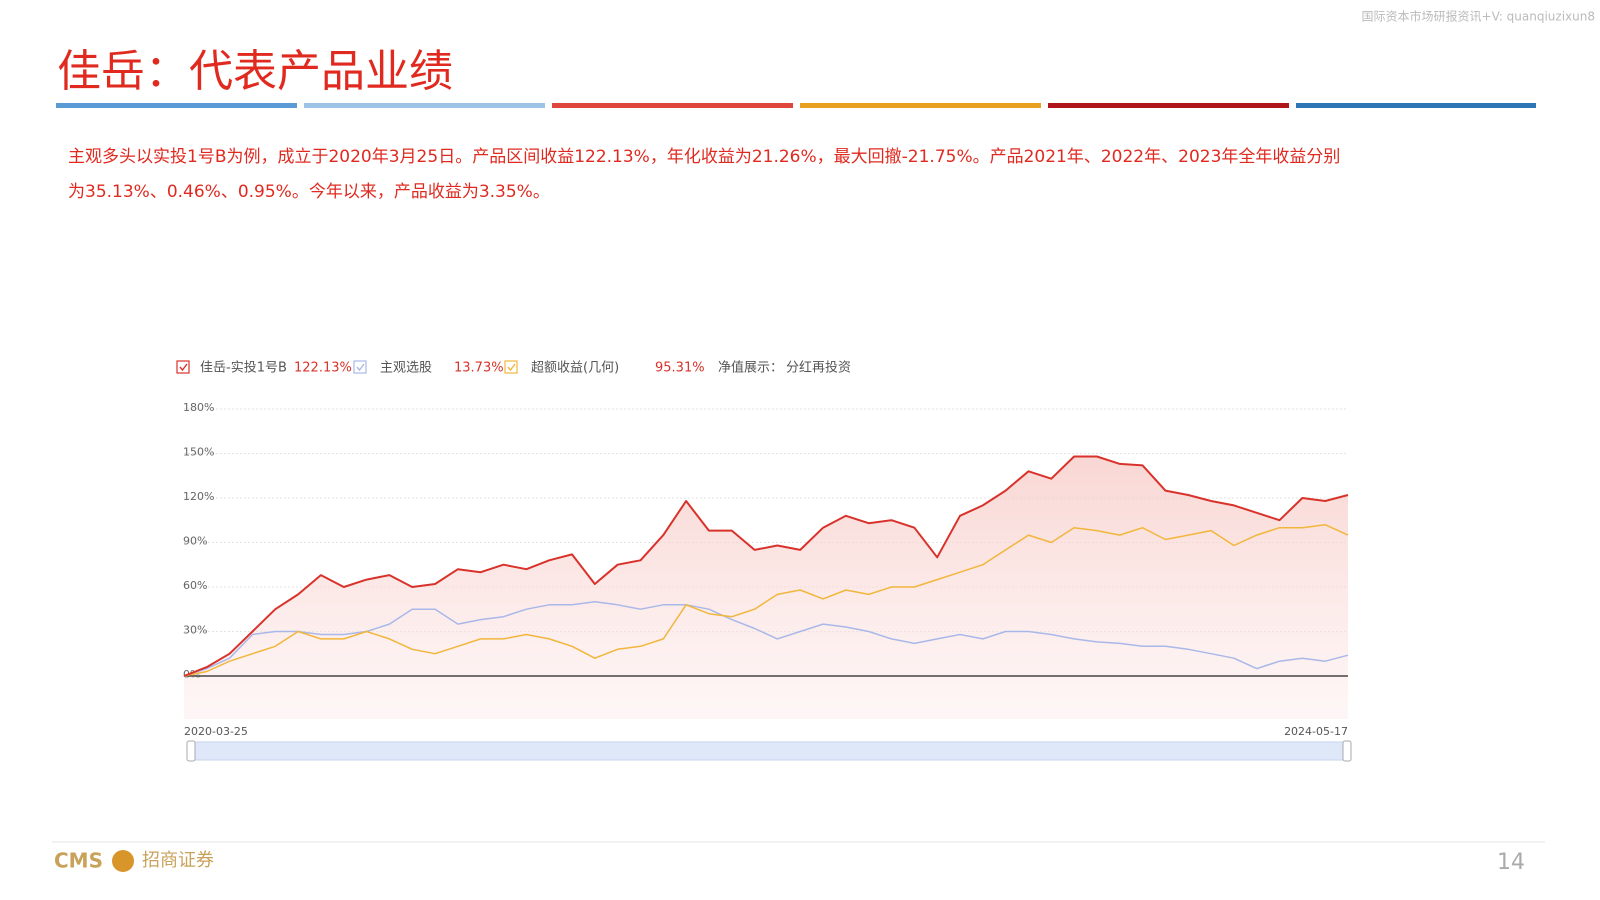  What do you see at coordinates (796, 105) in the screenshot?
I see `title-rule` at bounding box center [796, 105].